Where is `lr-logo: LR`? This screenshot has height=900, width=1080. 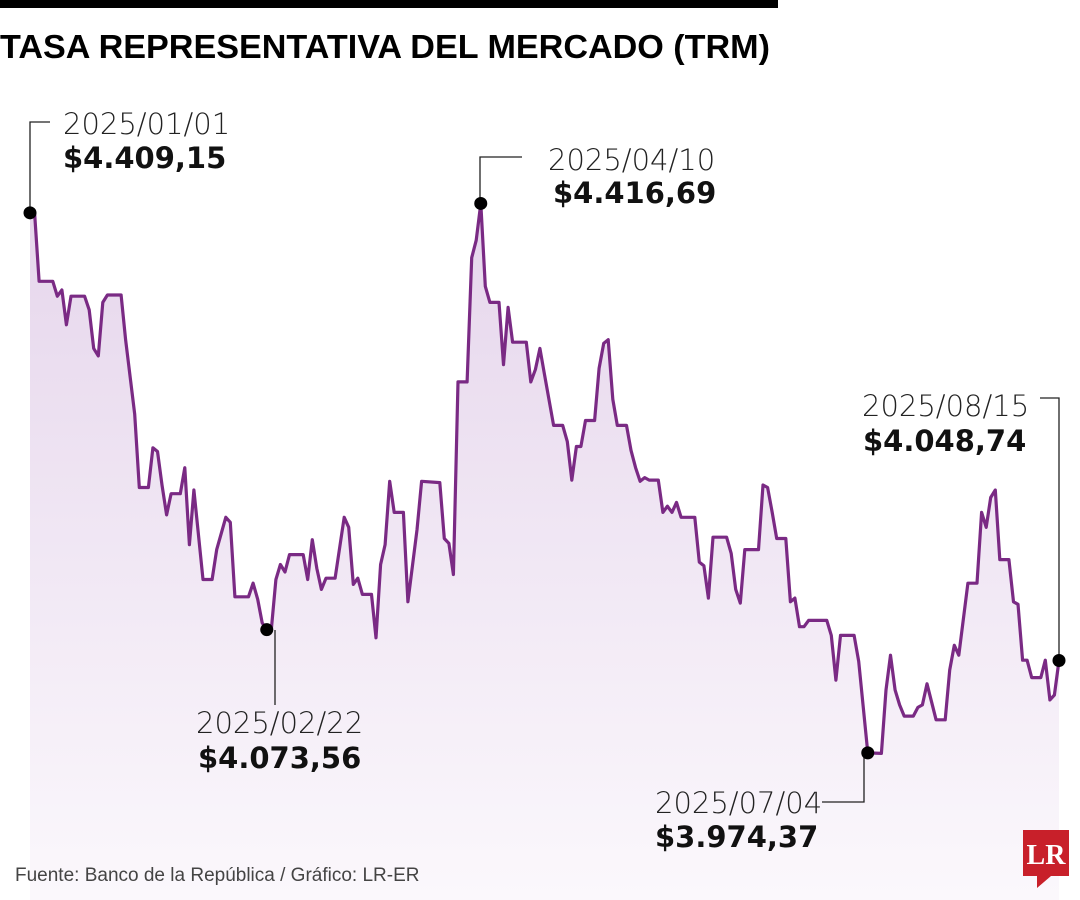
lr-logo: LR is located at coordinates (1046, 859).